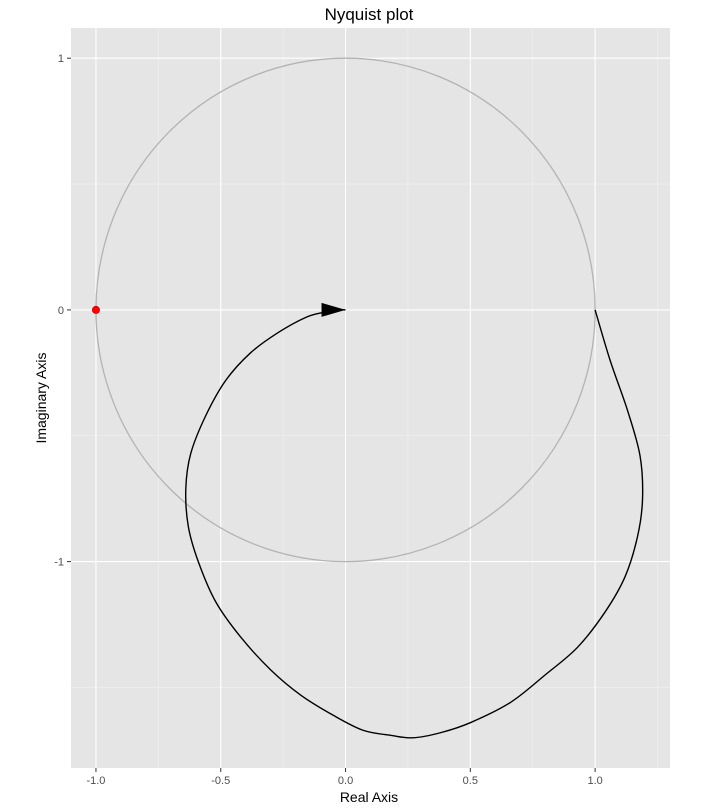  What do you see at coordinates (61, 311) in the screenshot?
I see `y-tick-label: 0` at bounding box center [61, 311].